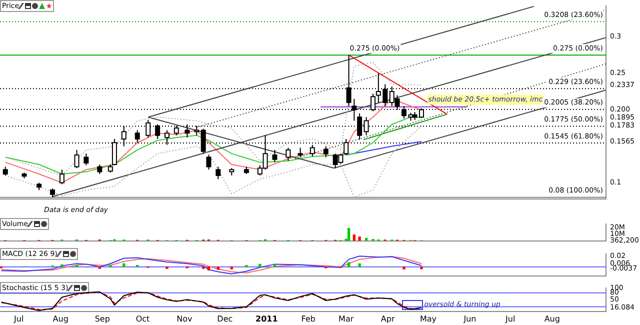 This screenshot has width=640, height=325. Describe the element at coordinates (102, 319) in the screenshot. I see `x-tick-label: Sep` at that location.